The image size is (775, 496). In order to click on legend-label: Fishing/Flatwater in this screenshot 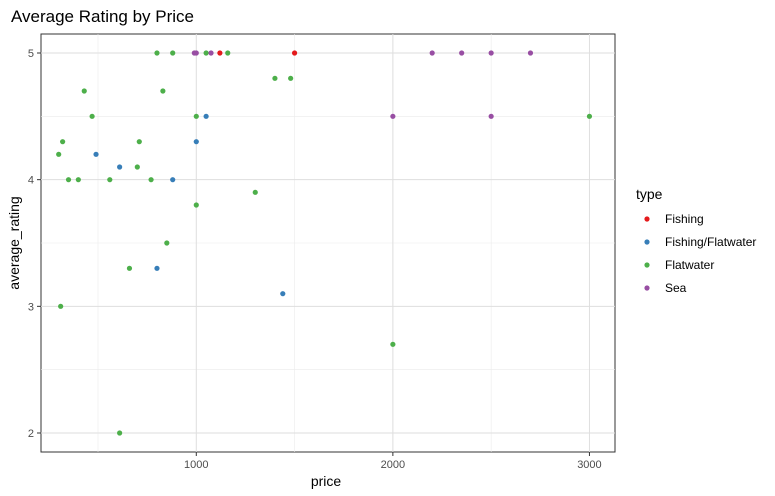, I will do `click(710, 242)`.